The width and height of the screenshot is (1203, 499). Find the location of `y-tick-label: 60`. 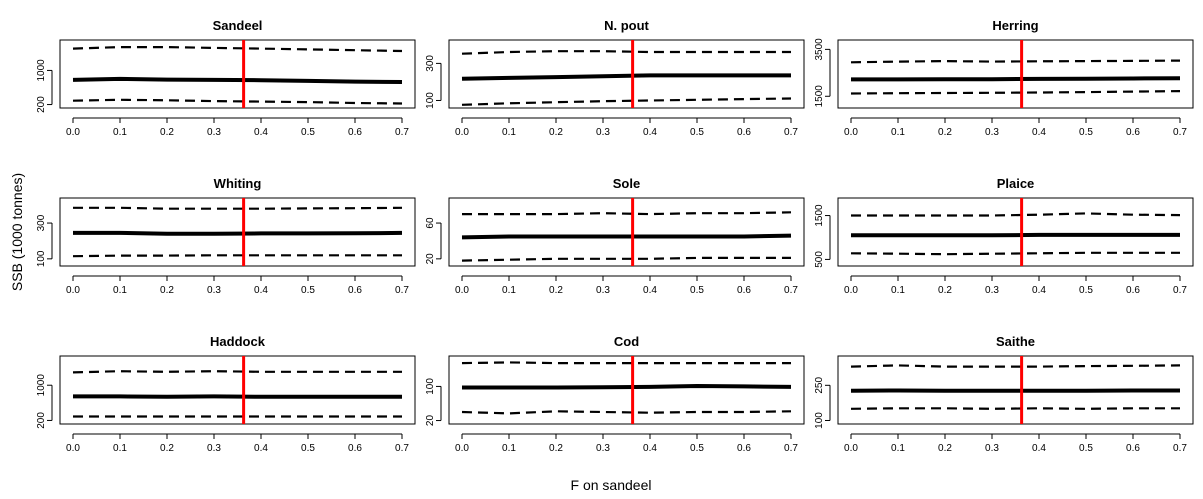

y-tick-label: 60 is located at coordinates (430, 223).